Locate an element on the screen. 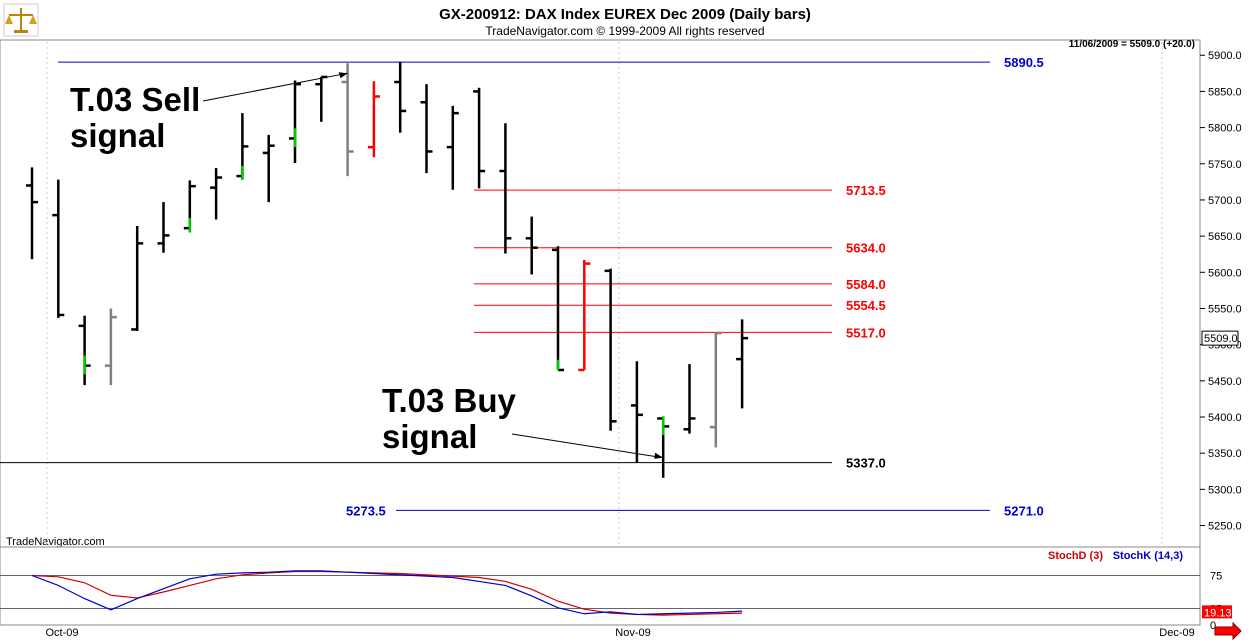  y-tick-label: 5850.0 is located at coordinates (1225, 92).